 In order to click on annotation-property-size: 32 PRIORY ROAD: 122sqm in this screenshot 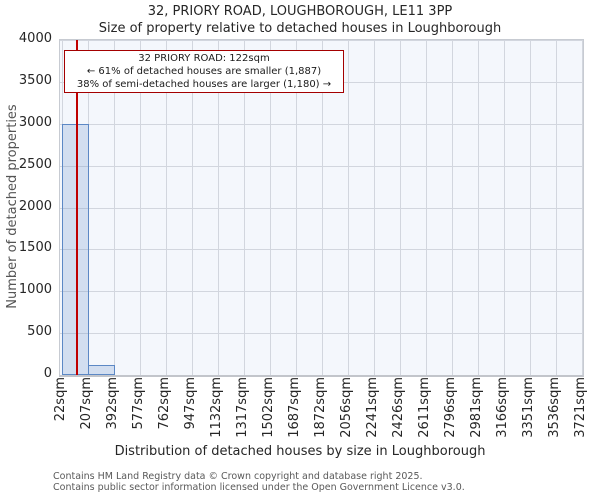, I will do `click(204, 58)`.